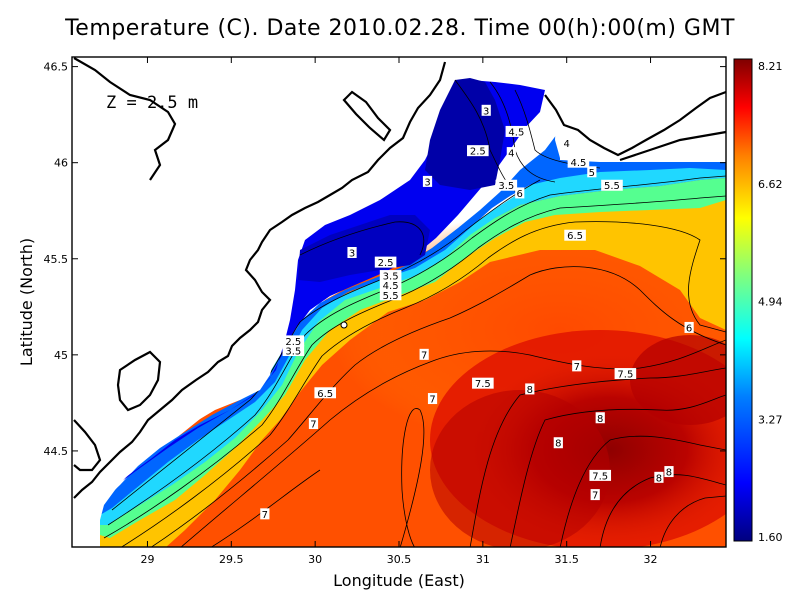 This screenshot has width=800, height=600. I want to click on y-tick-label: 46, so click(61, 163).